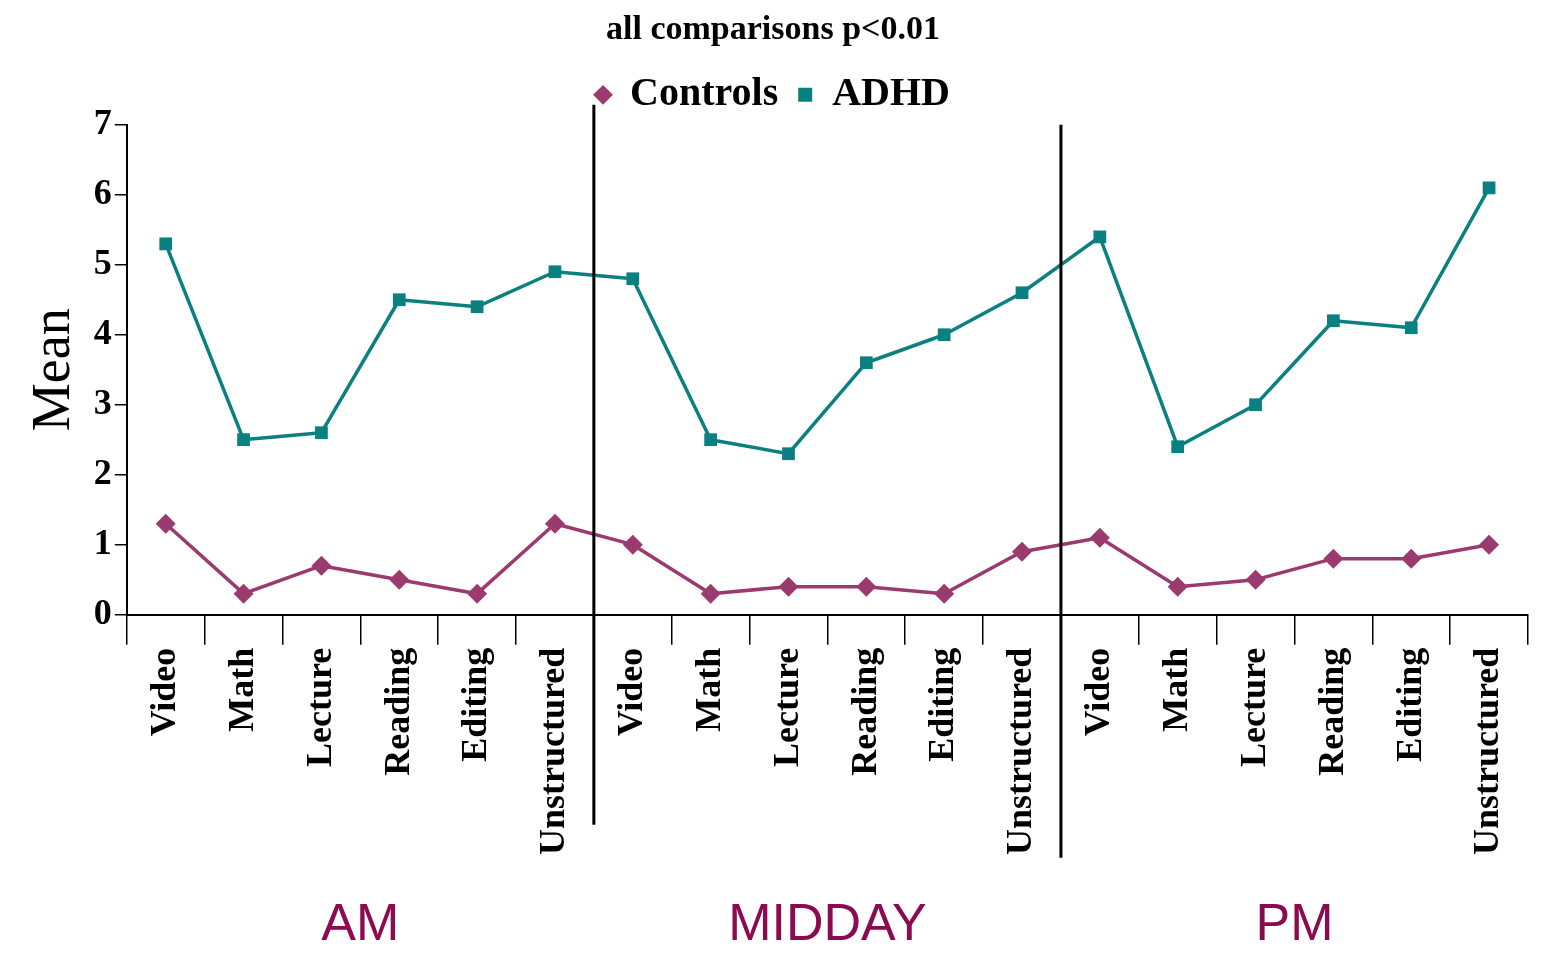 This screenshot has width=1546, height=959. Describe the element at coordinates (827, 922) in the screenshot. I see `text: MIDDAY` at that location.